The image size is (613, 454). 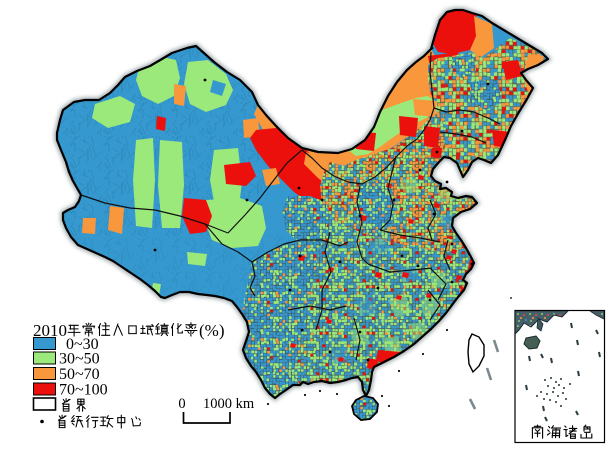 I want to click on svg-text: 2010, so click(x=50, y=330).